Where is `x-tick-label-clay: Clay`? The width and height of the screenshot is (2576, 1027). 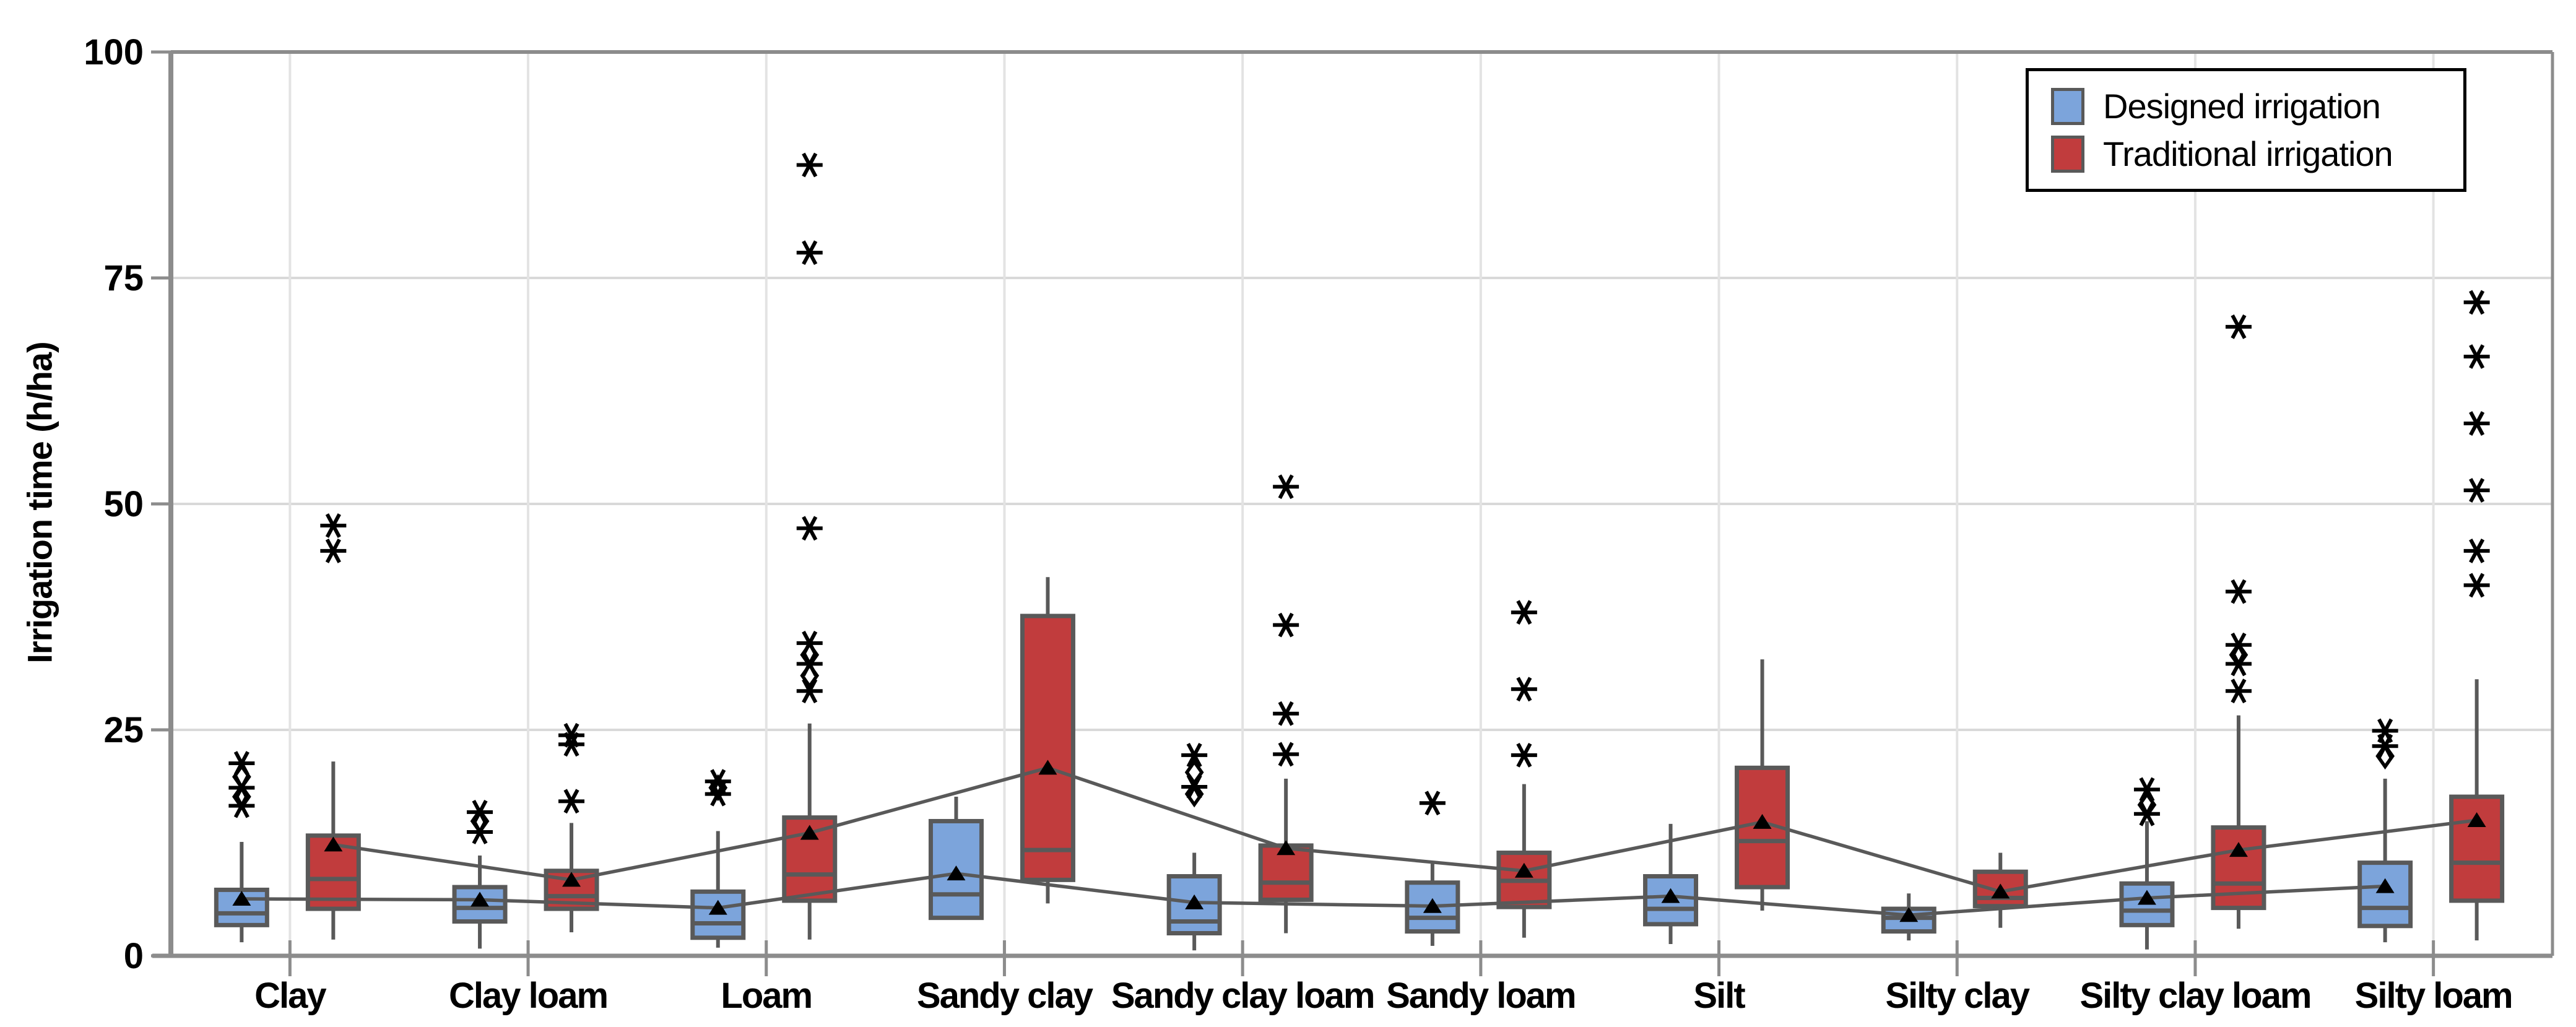 x-tick-label-clay: Clay is located at coordinates (290, 996).